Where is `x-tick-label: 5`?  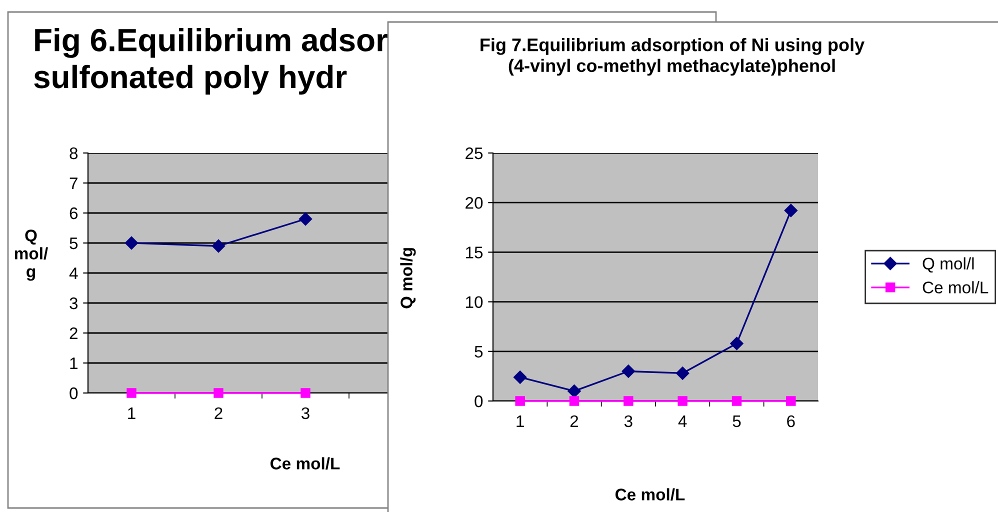
x-tick-label: 5 is located at coordinates (736, 422).